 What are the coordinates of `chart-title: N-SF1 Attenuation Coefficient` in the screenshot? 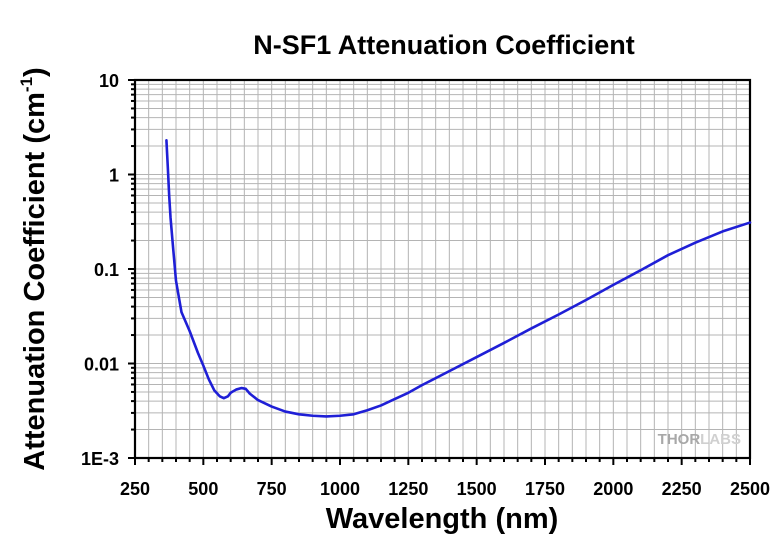 It's located at (444, 45).